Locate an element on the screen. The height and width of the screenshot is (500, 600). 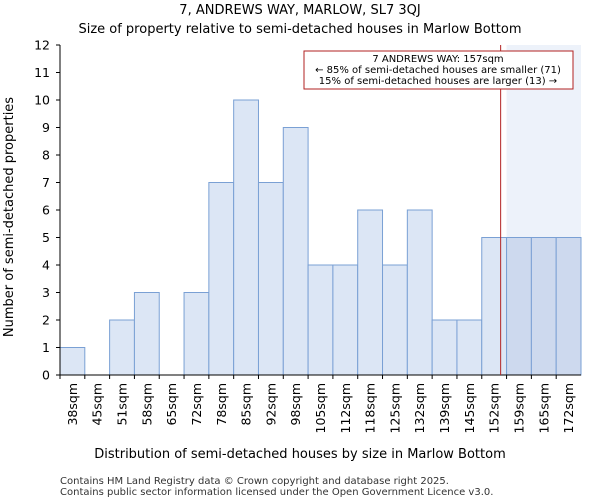
bar-152sqm is located at coordinates (494, 306).